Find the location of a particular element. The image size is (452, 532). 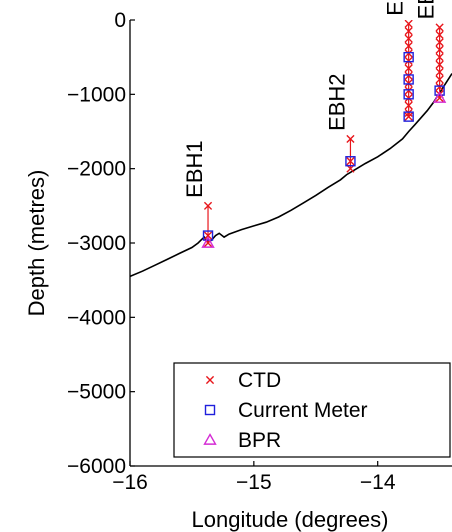

x-tick-label: −16 is located at coordinates (130, 482).